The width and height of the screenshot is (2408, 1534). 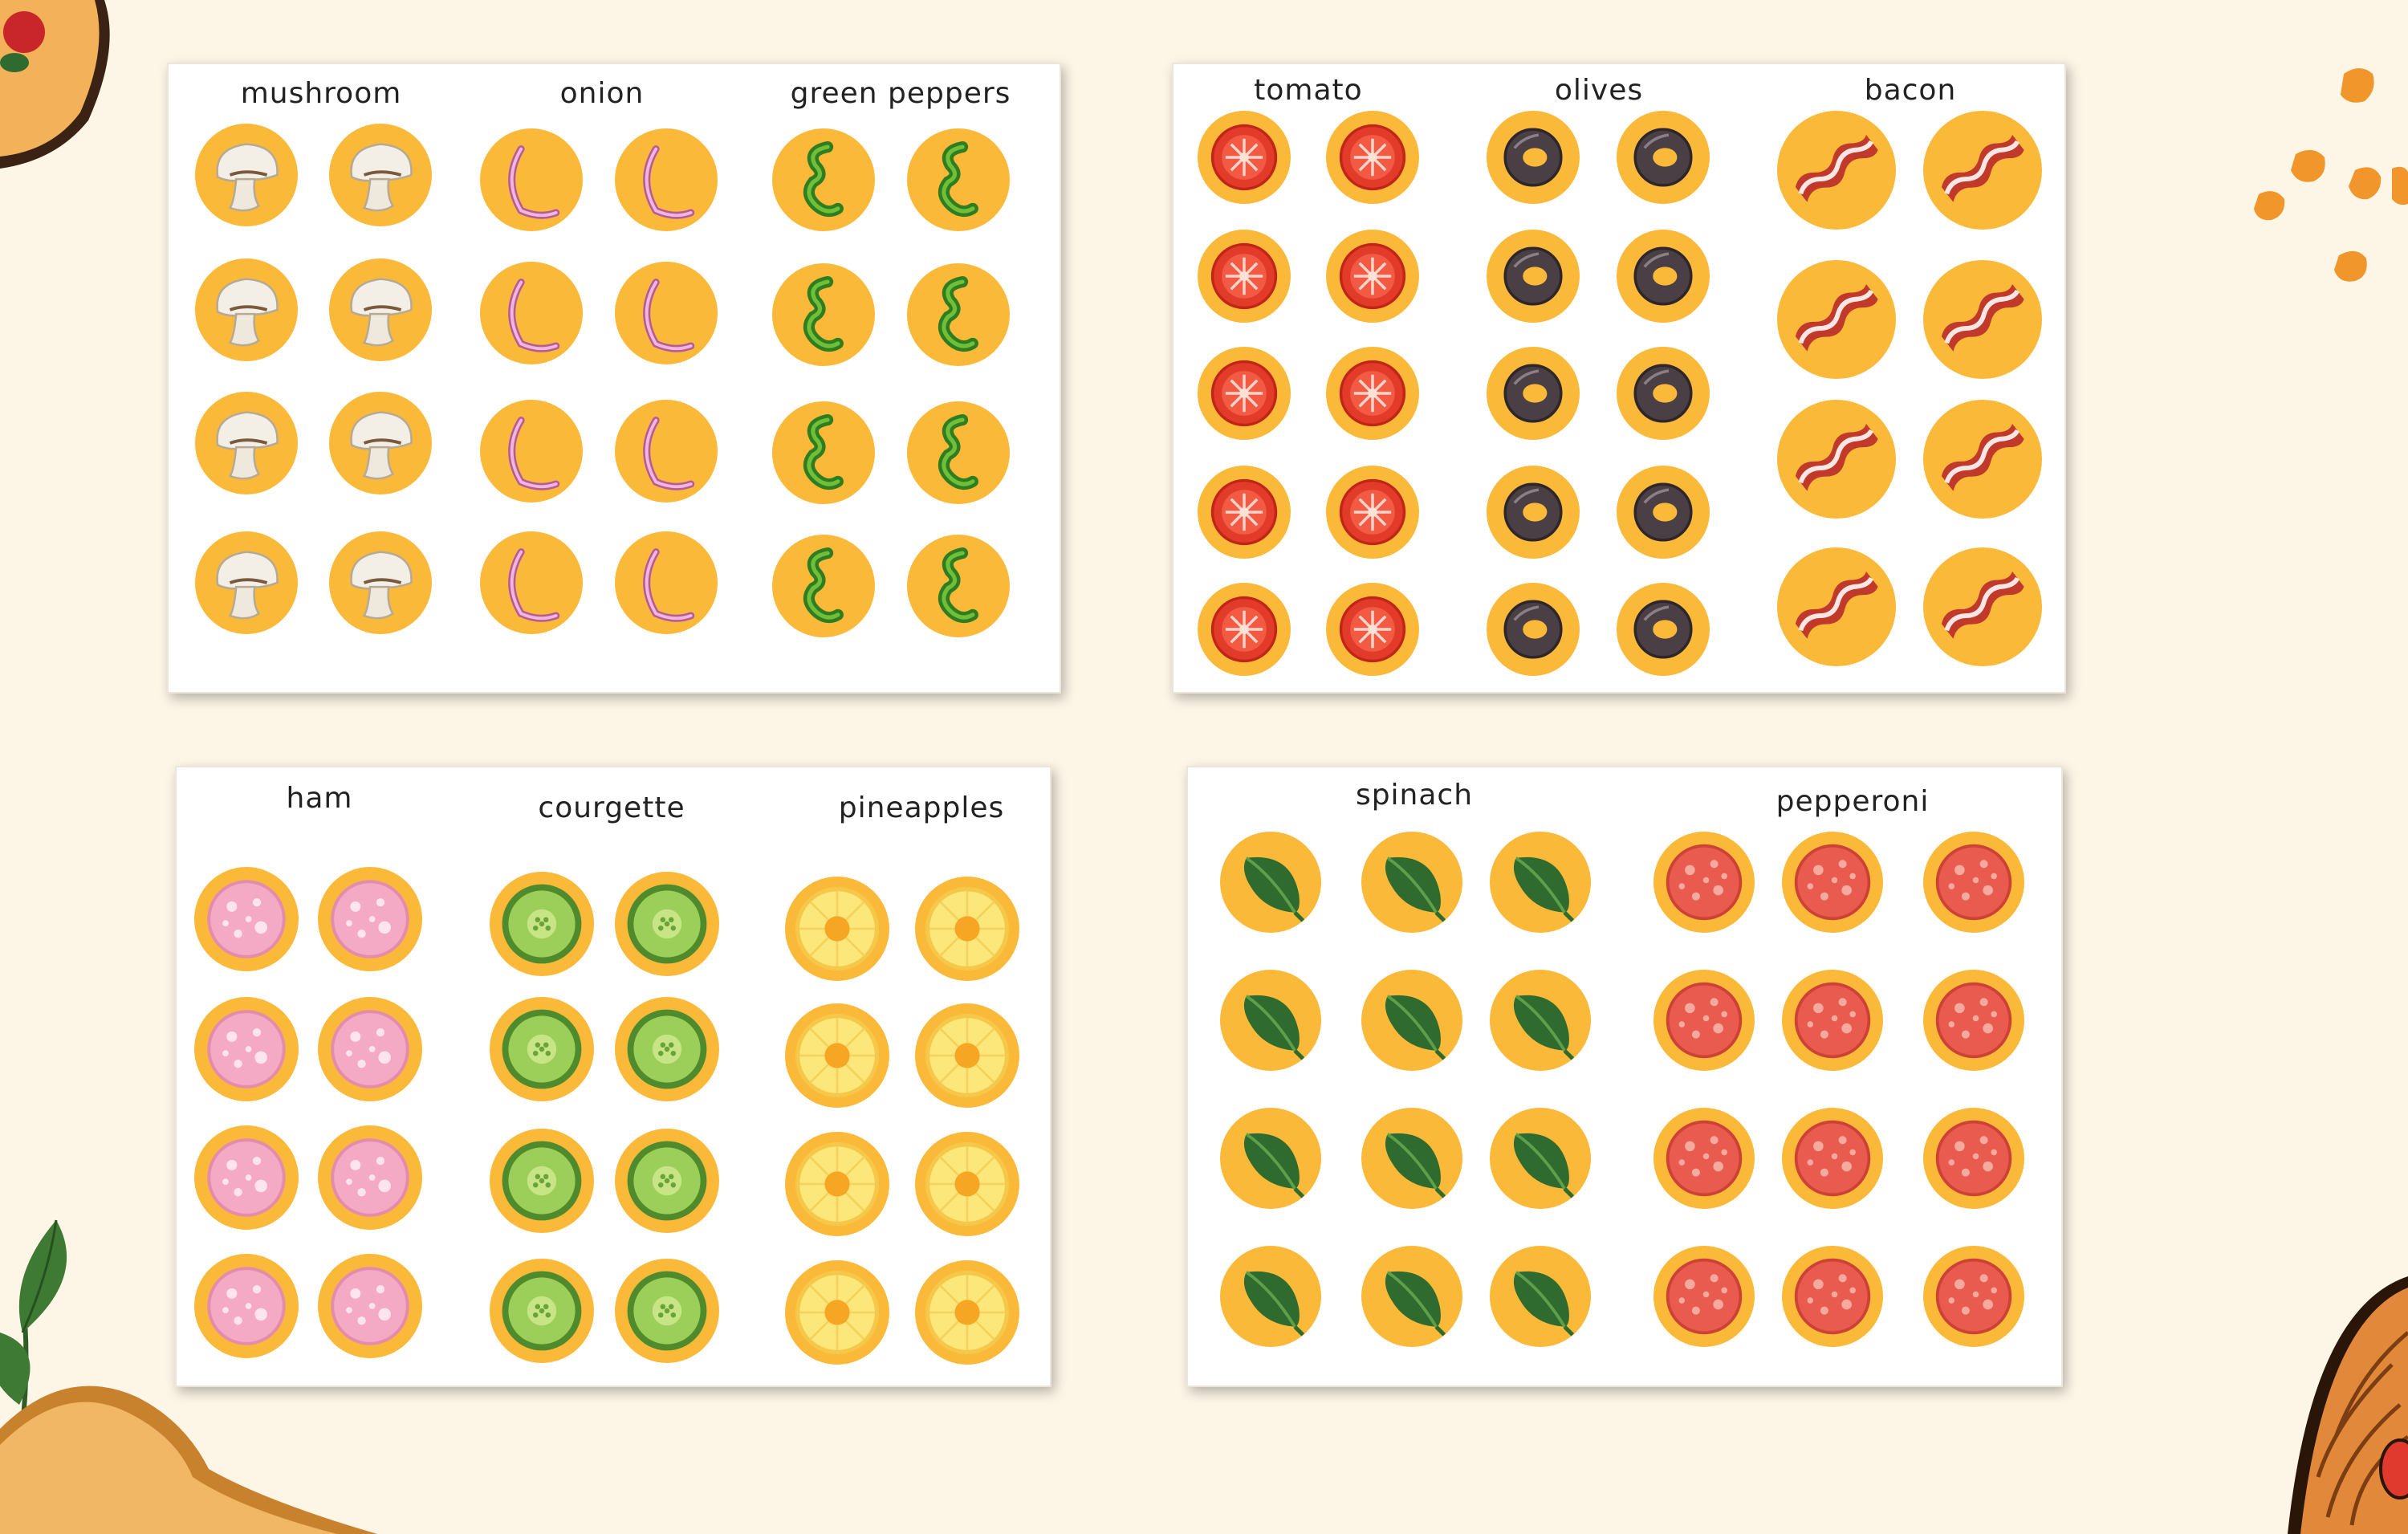 What do you see at coordinates (1911, 90) in the screenshot?
I see `label-bacon: bacon` at bounding box center [1911, 90].